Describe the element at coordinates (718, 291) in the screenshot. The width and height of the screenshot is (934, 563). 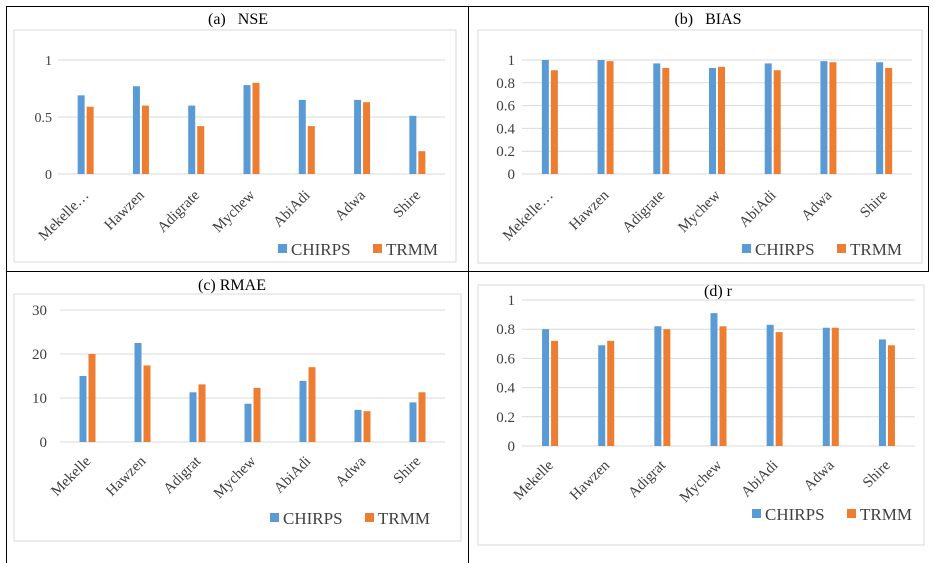
I see `chart-title: (d) r` at that location.